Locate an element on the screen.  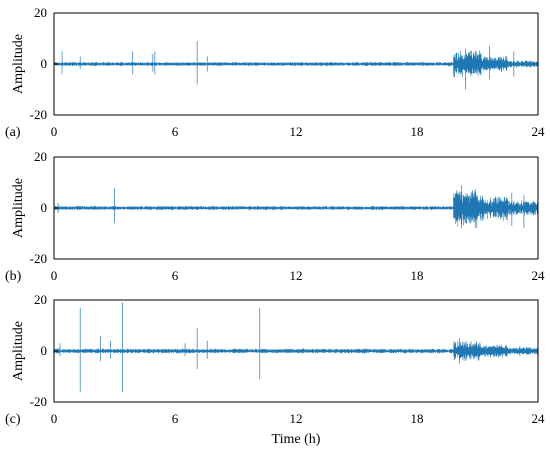
panel-c-xtick-6-label: 6 is located at coordinates (175, 418).